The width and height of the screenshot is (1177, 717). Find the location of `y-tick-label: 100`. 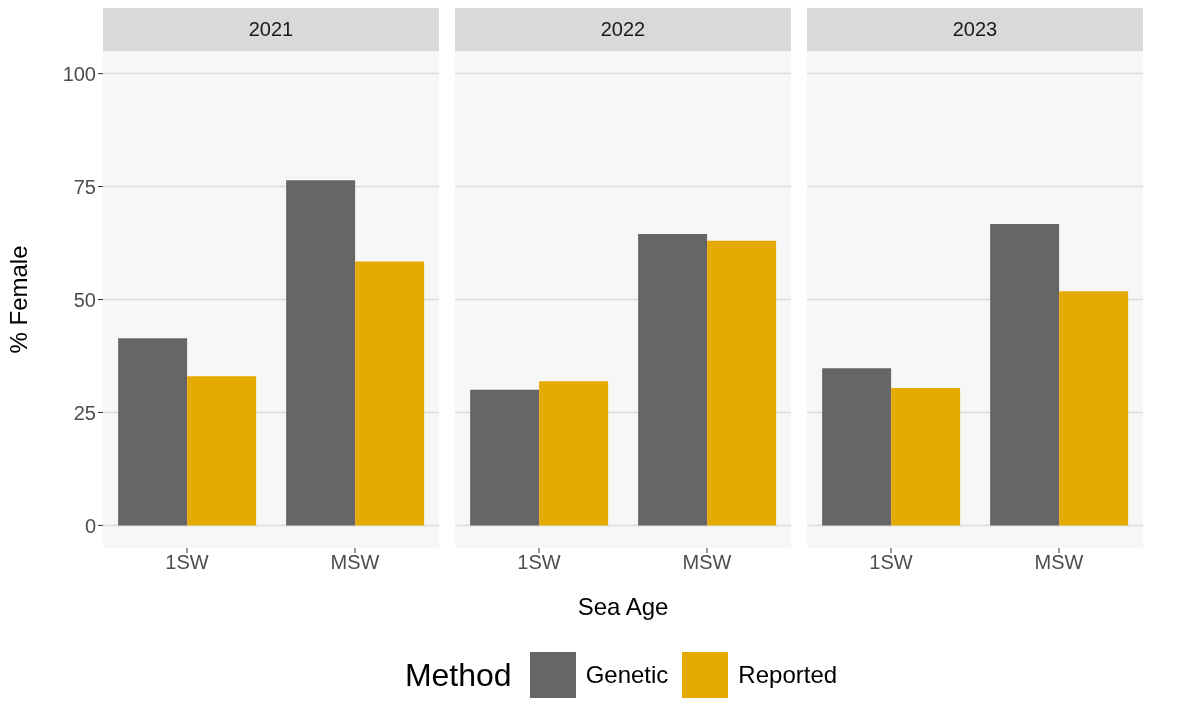

y-tick-label: 100 is located at coordinates (79, 73).